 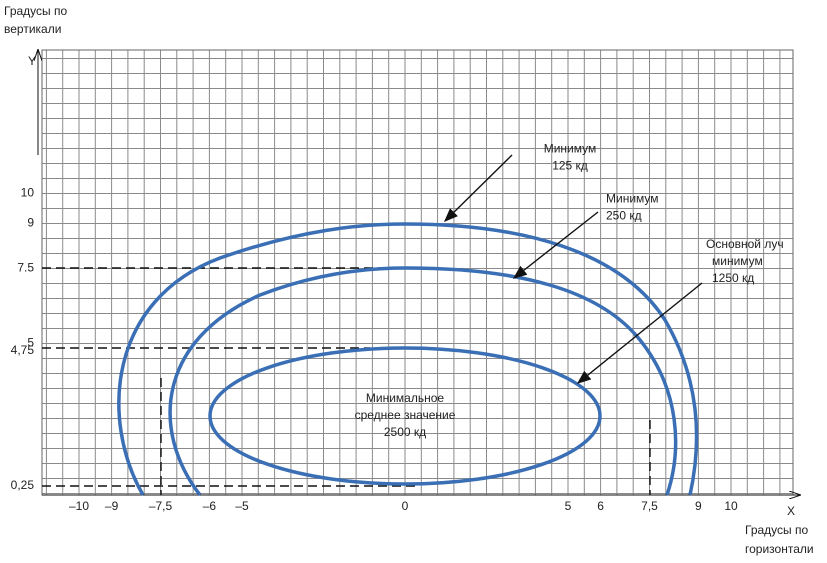 I want to click on y-tick-label: 7.5, so click(x=25, y=268).